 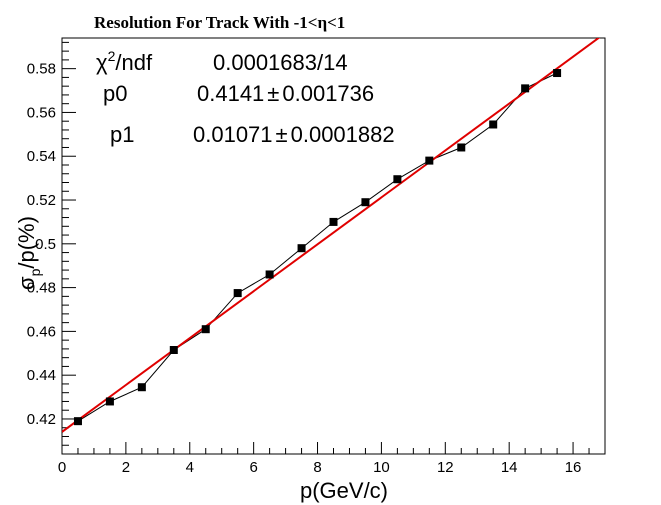 I want to click on y-axis-label-rest: /p(%), so click(x=26, y=242).